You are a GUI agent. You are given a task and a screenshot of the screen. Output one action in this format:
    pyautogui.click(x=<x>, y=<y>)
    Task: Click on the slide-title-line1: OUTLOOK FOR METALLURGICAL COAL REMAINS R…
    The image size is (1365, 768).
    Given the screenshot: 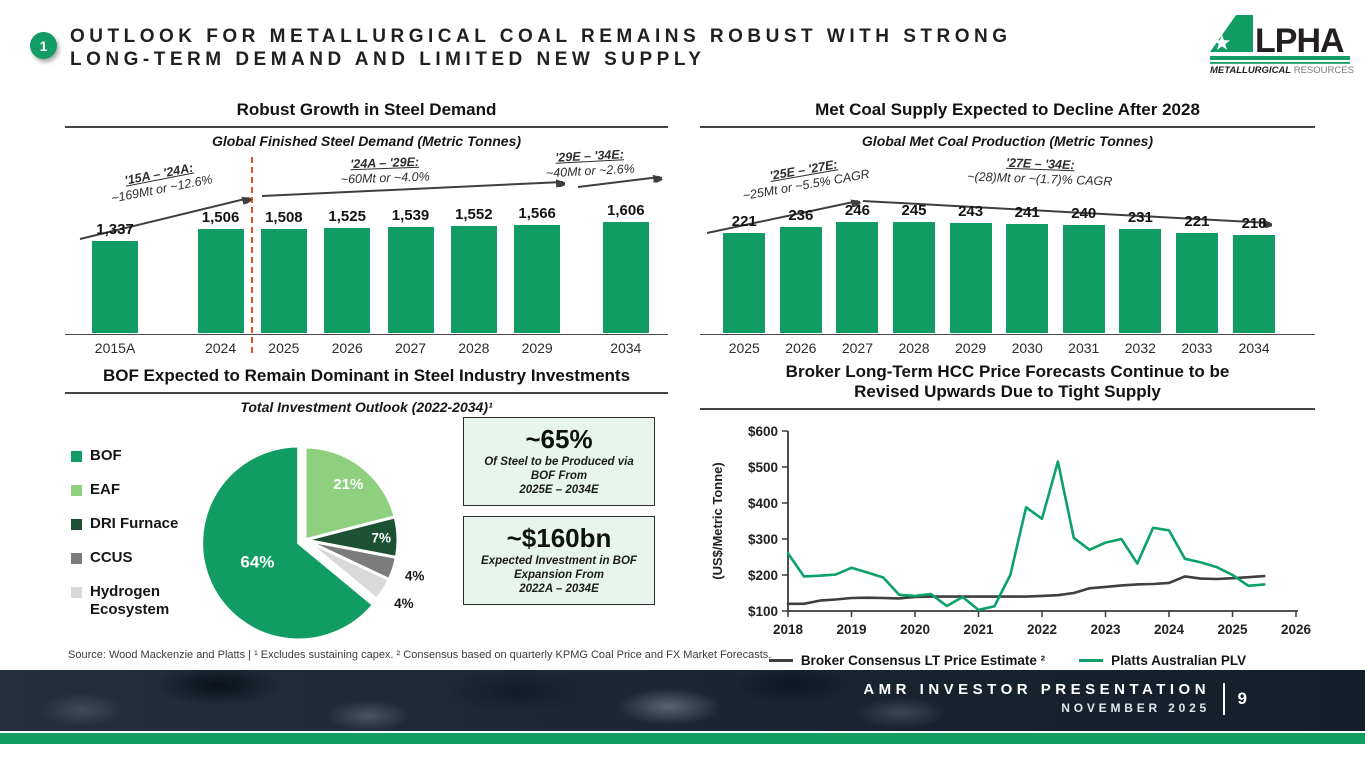 What is the action you would take?
    pyautogui.click(x=541, y=36)
    